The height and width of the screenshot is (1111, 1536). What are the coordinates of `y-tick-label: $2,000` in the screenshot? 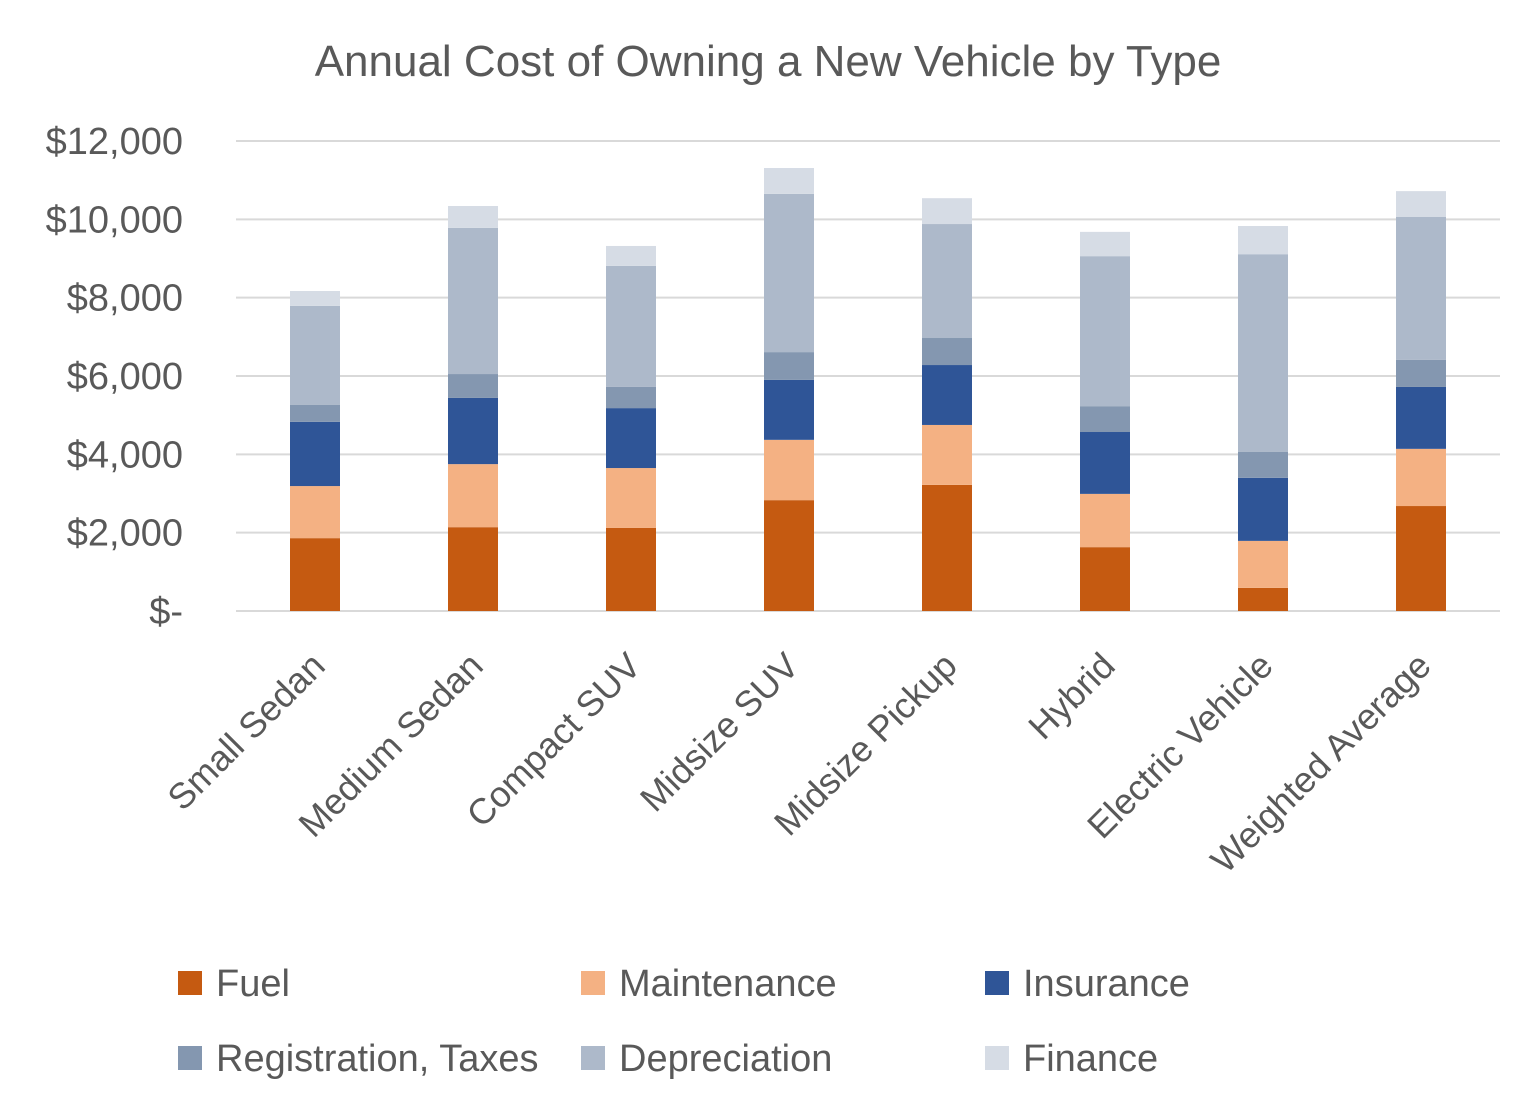 It's located at (125, 534).